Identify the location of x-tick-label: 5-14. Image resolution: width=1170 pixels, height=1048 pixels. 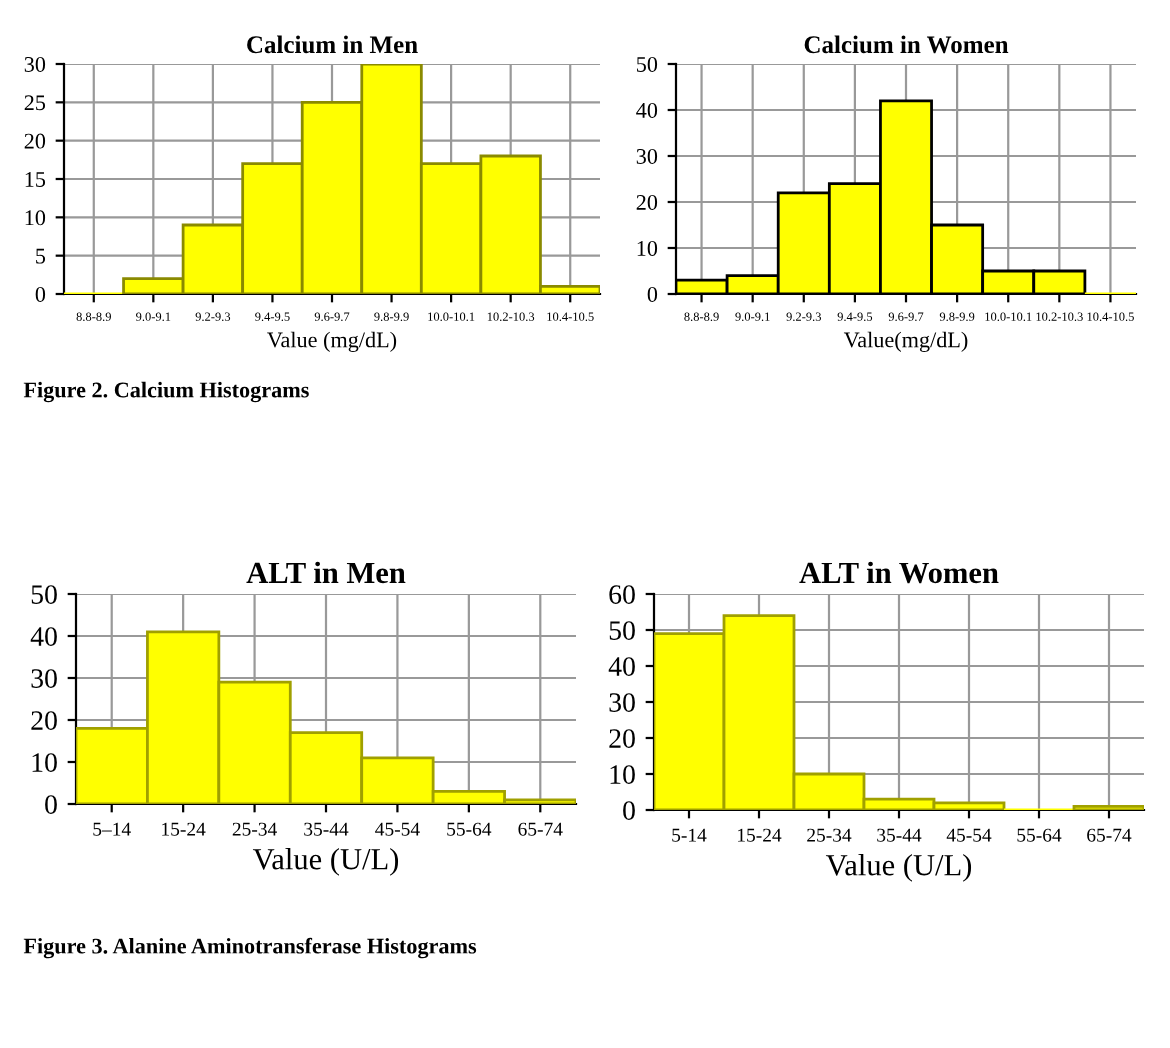
(689, 835).